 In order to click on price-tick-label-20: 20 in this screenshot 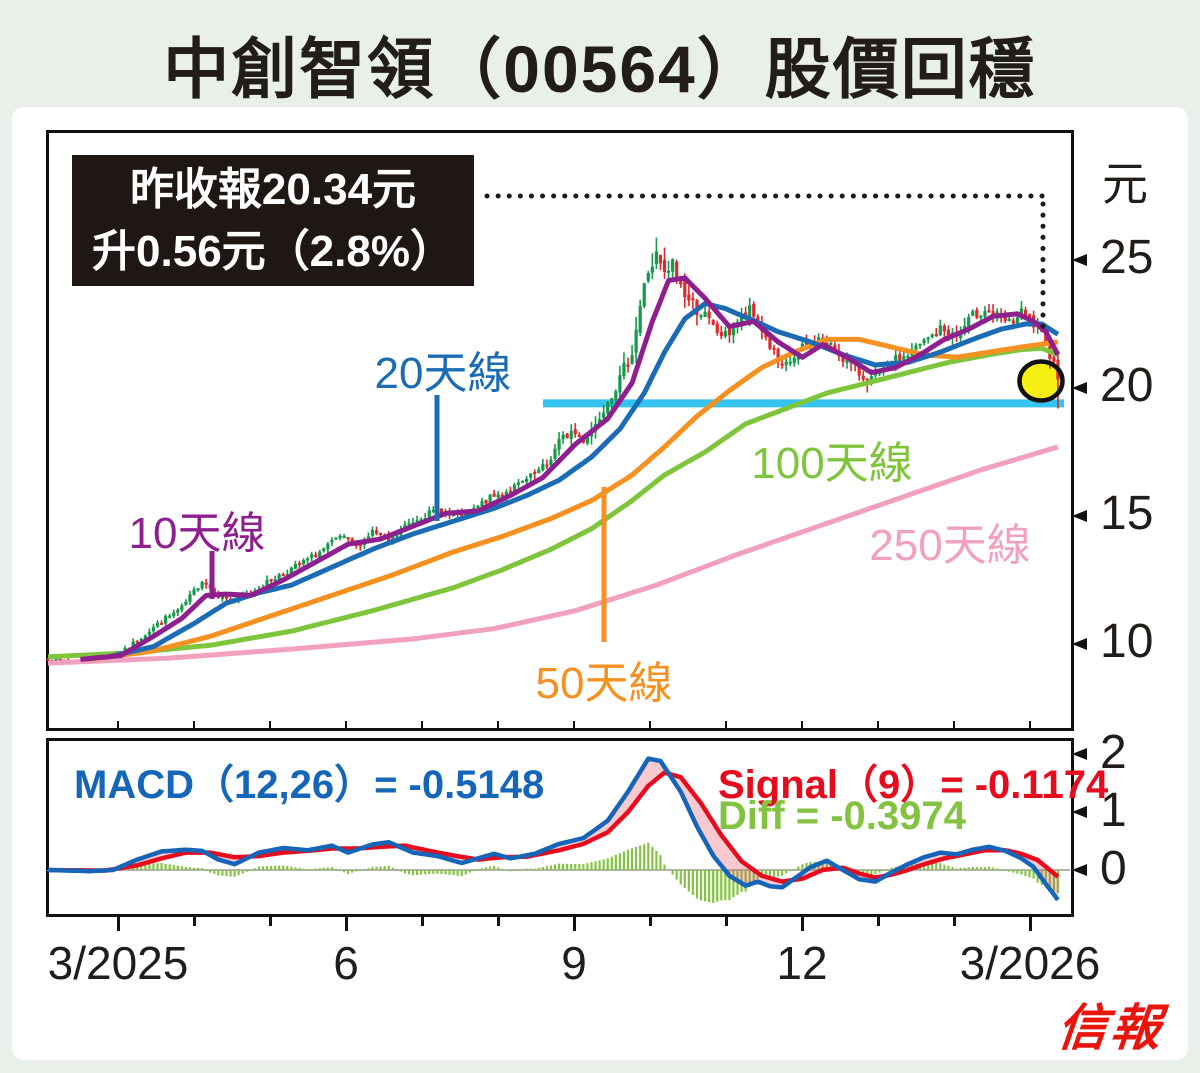, I will do `click(1127, 385)`.